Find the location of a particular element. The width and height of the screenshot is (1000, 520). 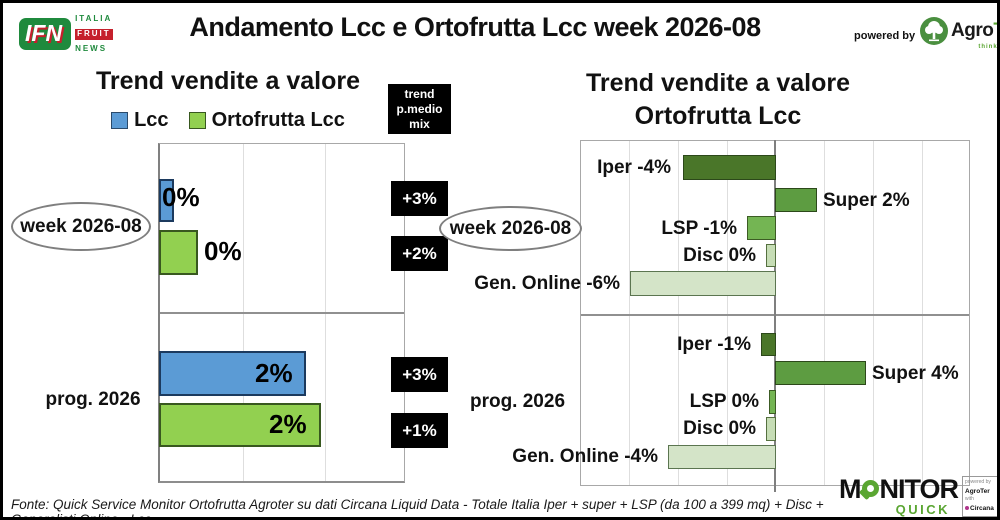

prog-label-left: prog. 2026 is located at coordinates (93, 399).